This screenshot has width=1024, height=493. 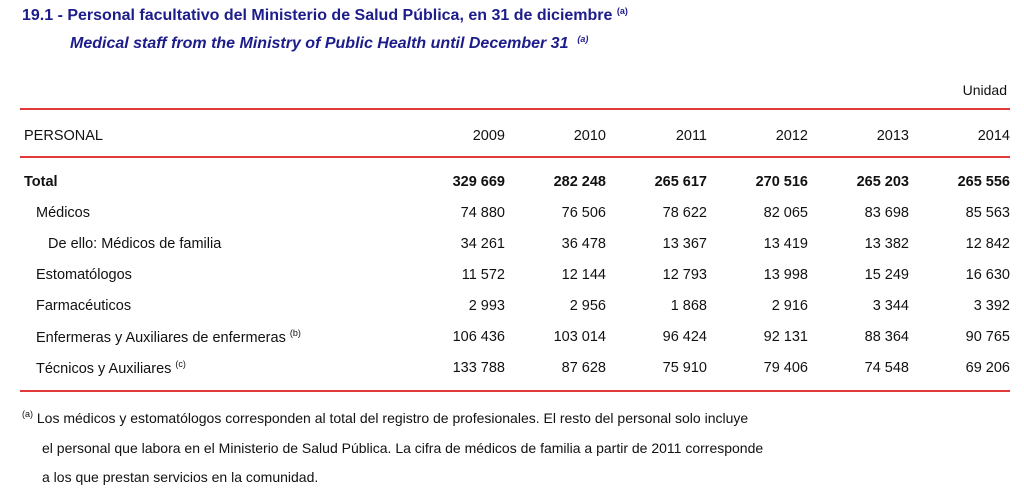 What do you see at coordinates (515, 109) in the screenshot?
I see `top-rule` at bounding box center [515, 109].